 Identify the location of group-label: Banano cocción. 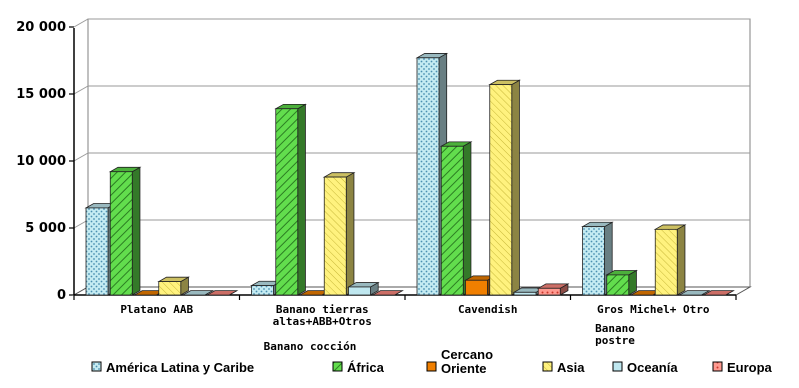
(310, 346).